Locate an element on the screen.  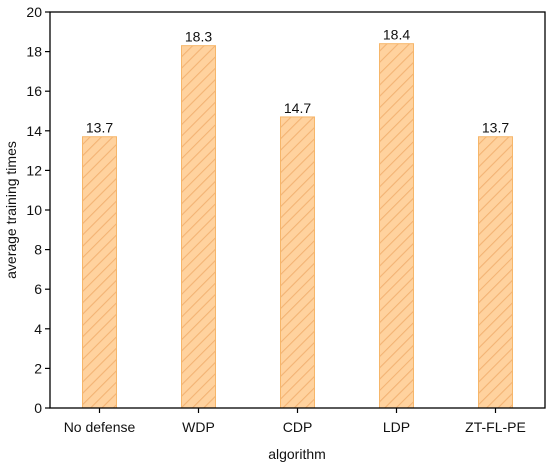
y-axis-ticks: 0 2 4 6 8 10 12 14 16 18 20 is located at coordinates (38, 210).